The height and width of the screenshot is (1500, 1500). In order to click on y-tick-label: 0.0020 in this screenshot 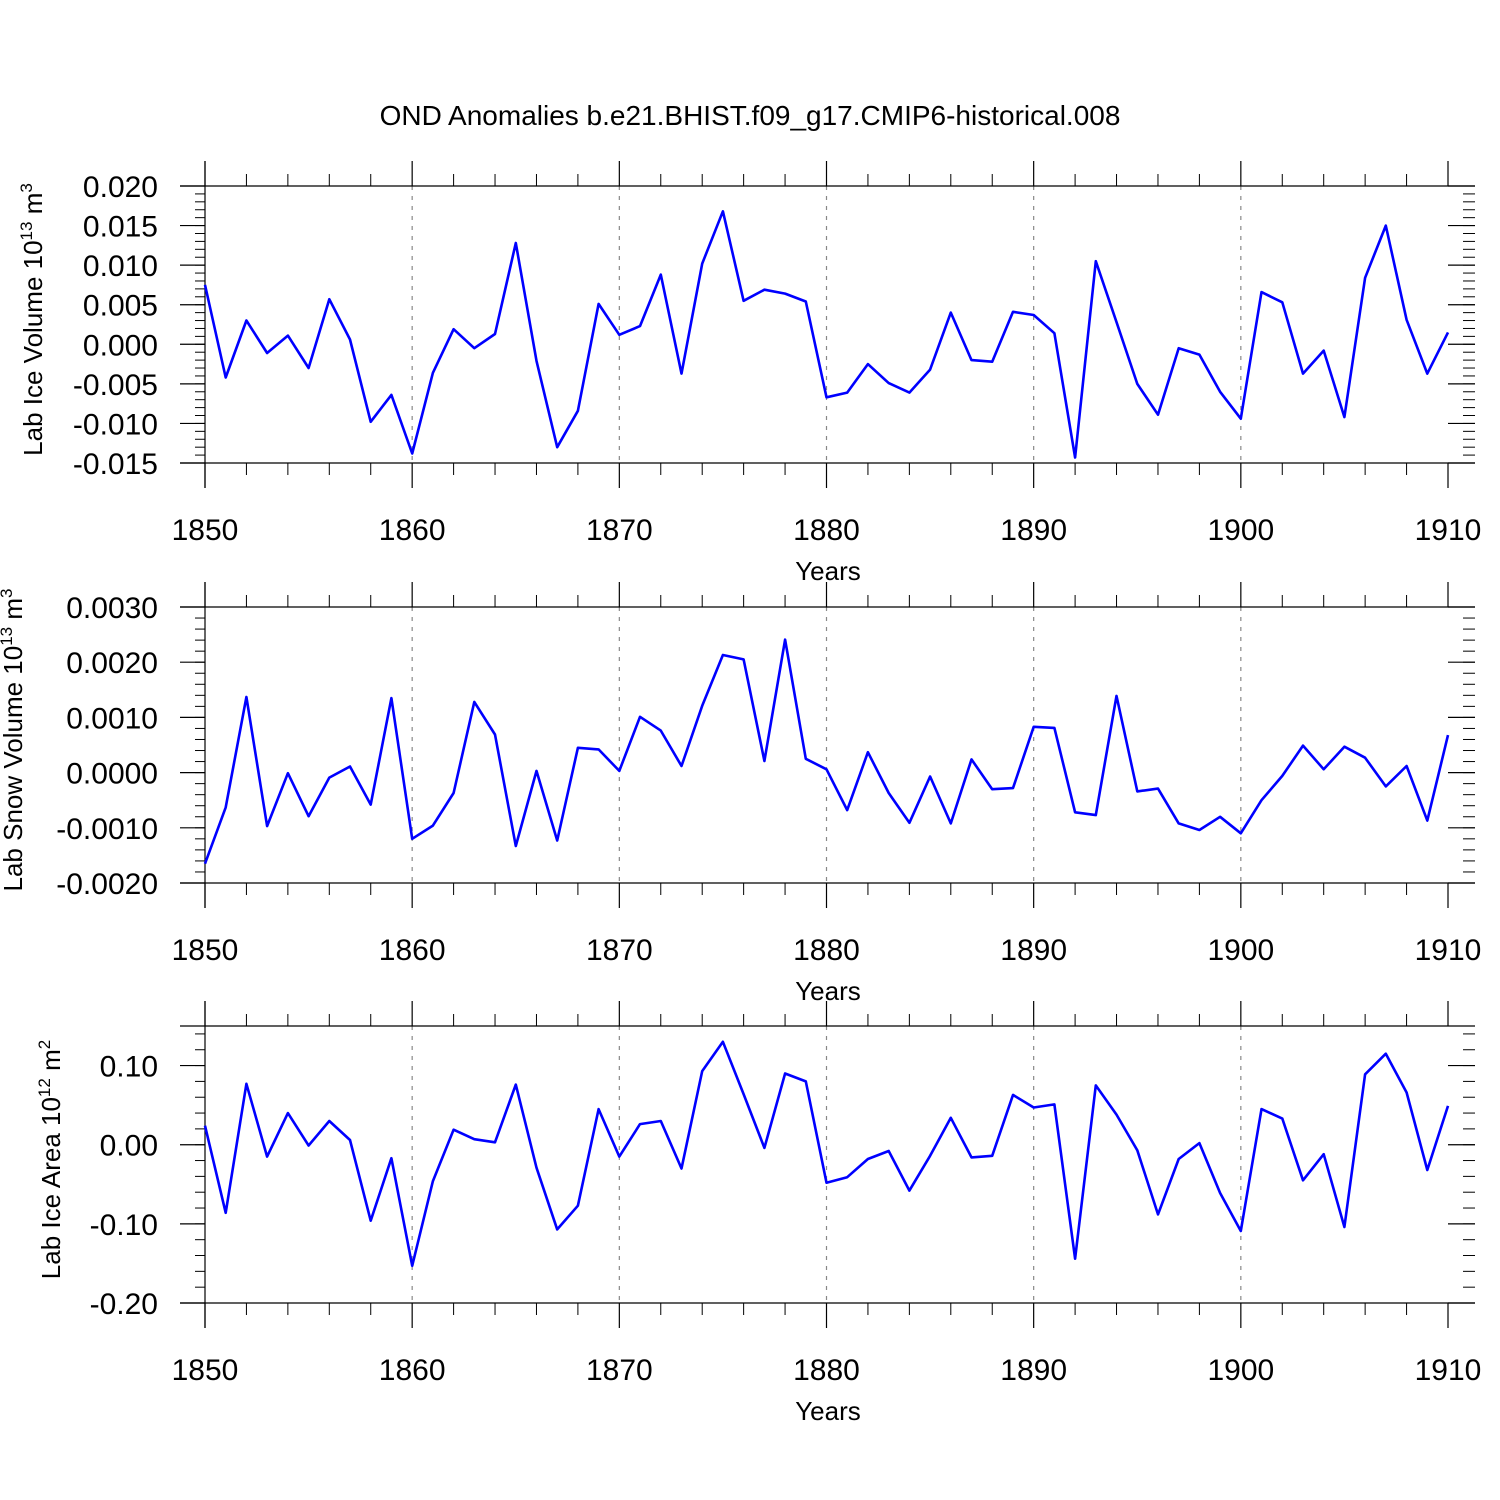, I will do `click(112, 663)`.